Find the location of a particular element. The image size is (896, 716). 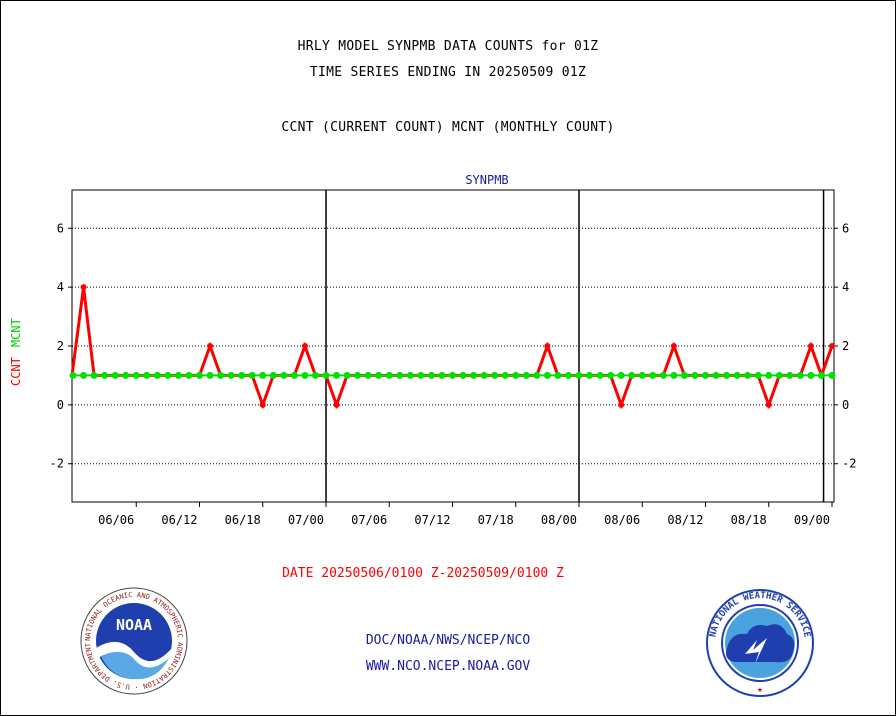

x-tick-label: 06/06 is located at coordinates (116, 520).